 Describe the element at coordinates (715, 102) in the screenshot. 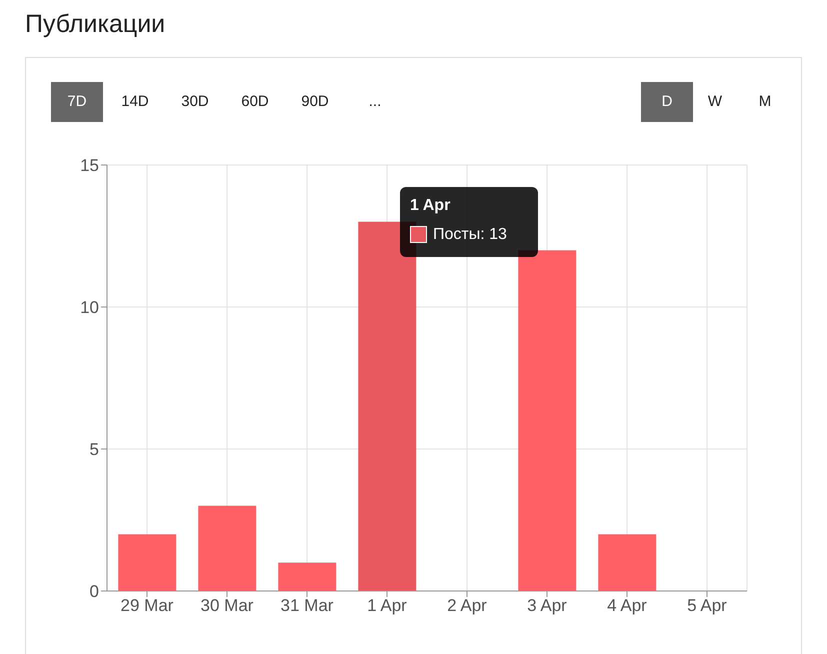

I see `toggle-button: W` at that location.